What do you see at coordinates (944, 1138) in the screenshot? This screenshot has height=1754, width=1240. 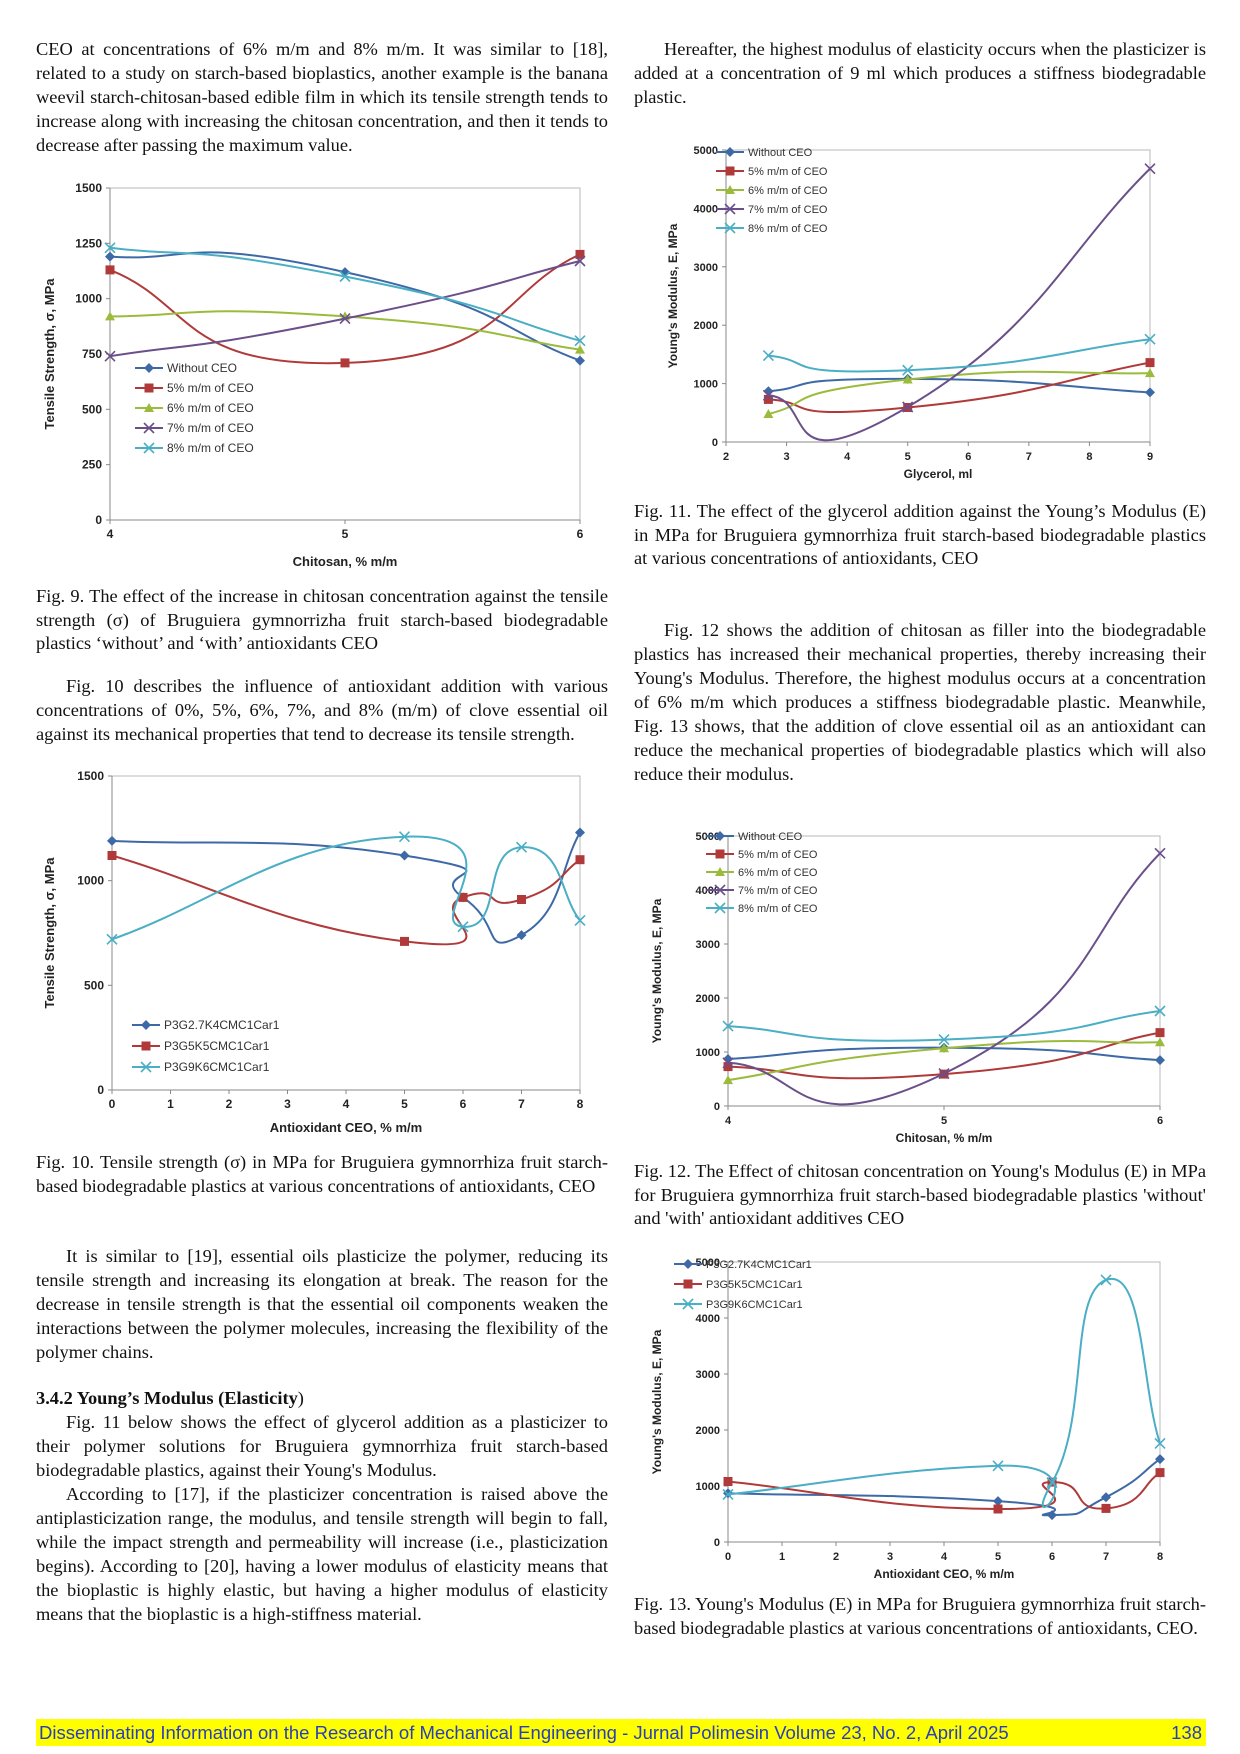 I see `x-axis-label: Chitosan, % m/m` at bounding box center [944, 1138].